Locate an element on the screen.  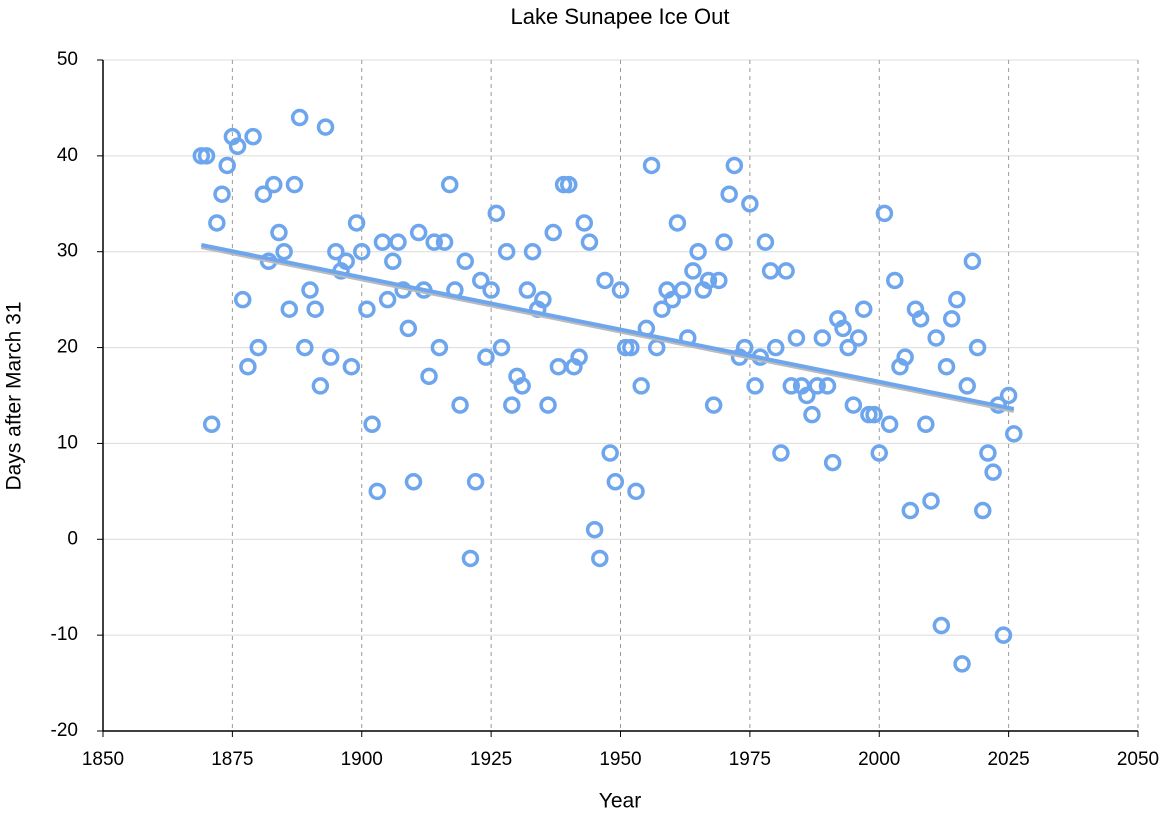
y-axis-label: Days after March 31 is located at coordinates (14, 395).